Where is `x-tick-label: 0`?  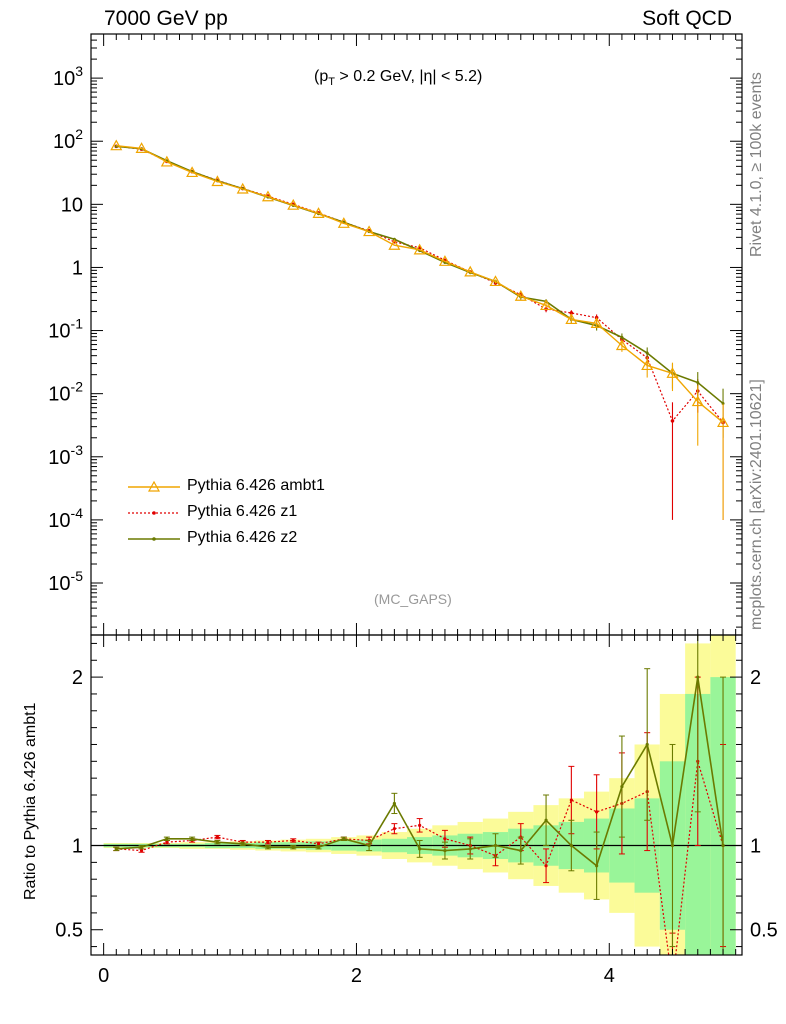
x-tick-label: 0 is located at coordinates (103, 976).